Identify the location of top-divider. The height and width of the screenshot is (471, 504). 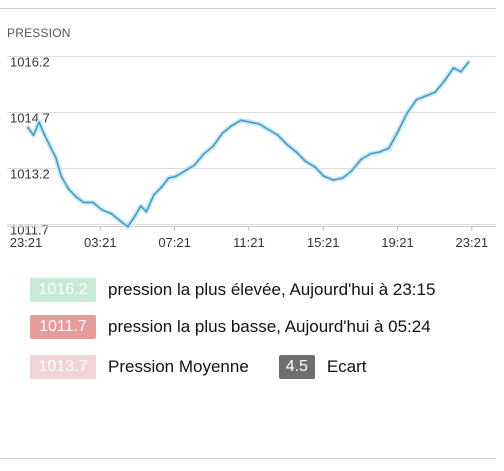
(248, 8).